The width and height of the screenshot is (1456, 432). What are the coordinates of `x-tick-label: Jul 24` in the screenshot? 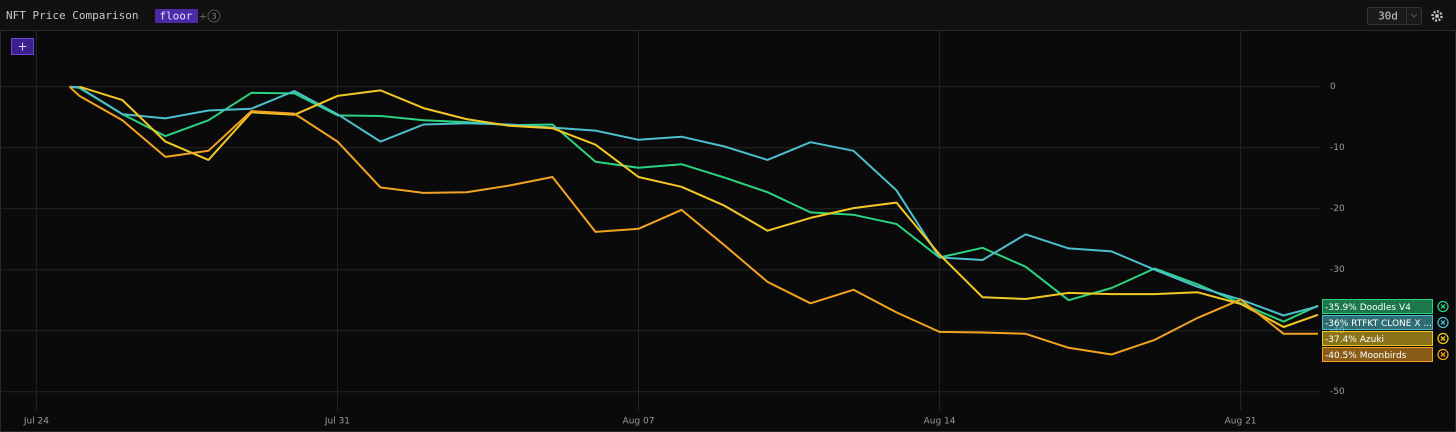 It's located at (36, 422).